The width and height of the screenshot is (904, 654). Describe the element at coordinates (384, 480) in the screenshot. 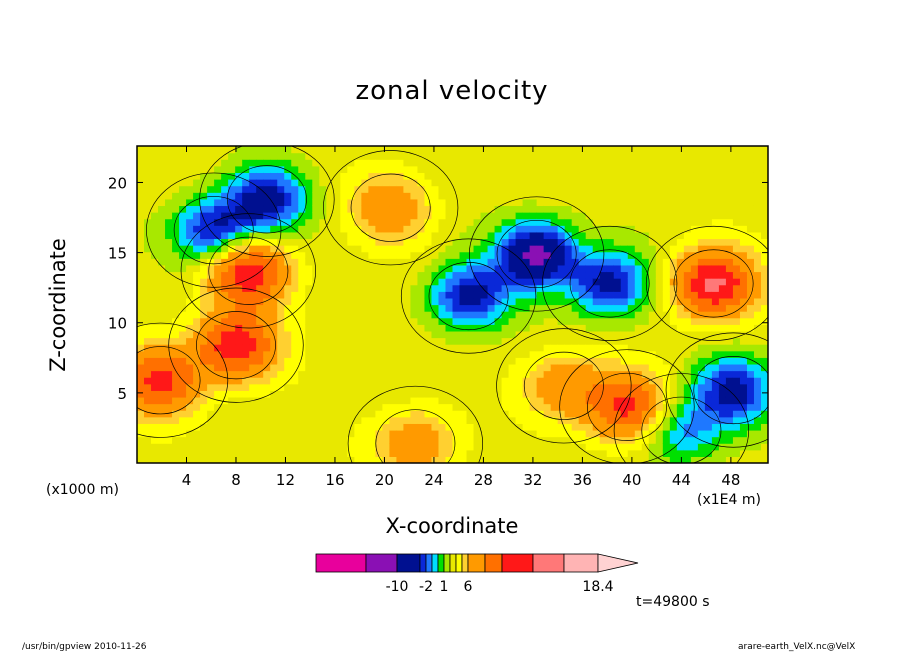

I see `x-tick-label: 20` at that location.